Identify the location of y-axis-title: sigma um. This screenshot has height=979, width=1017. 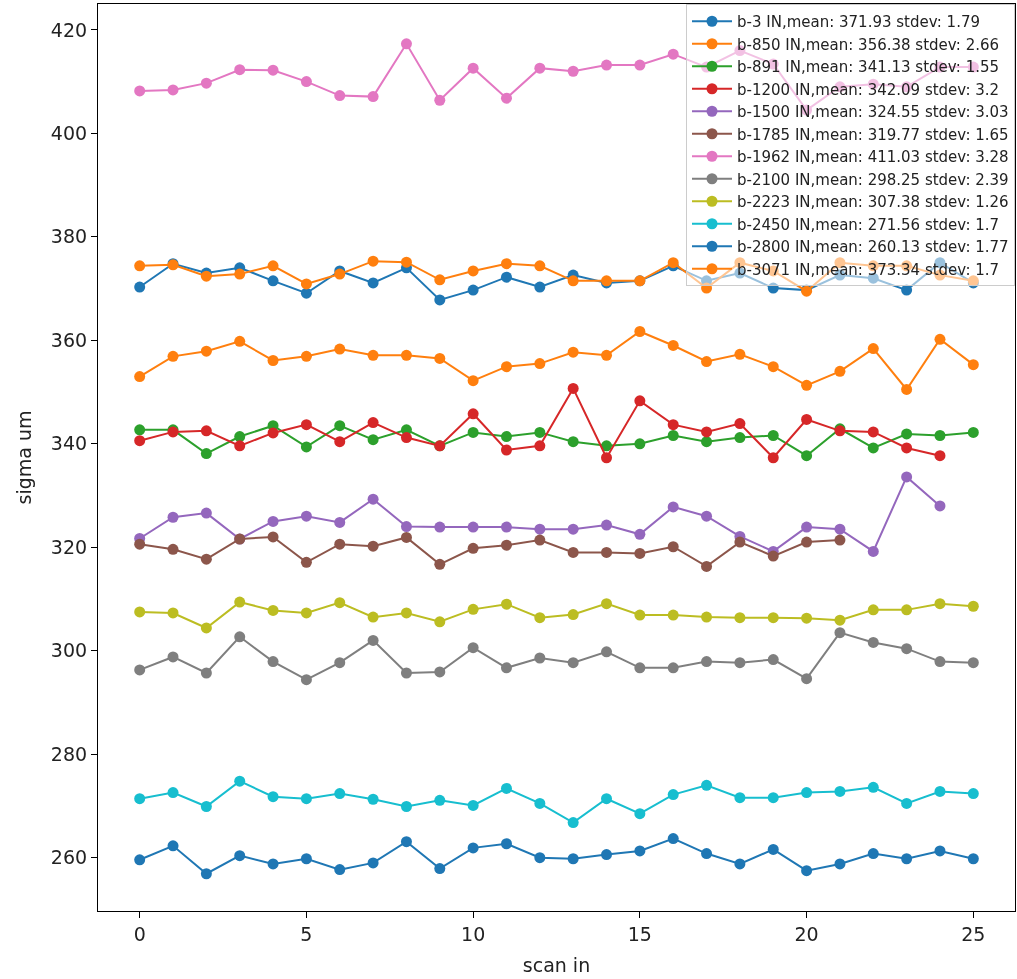
(23, 457).